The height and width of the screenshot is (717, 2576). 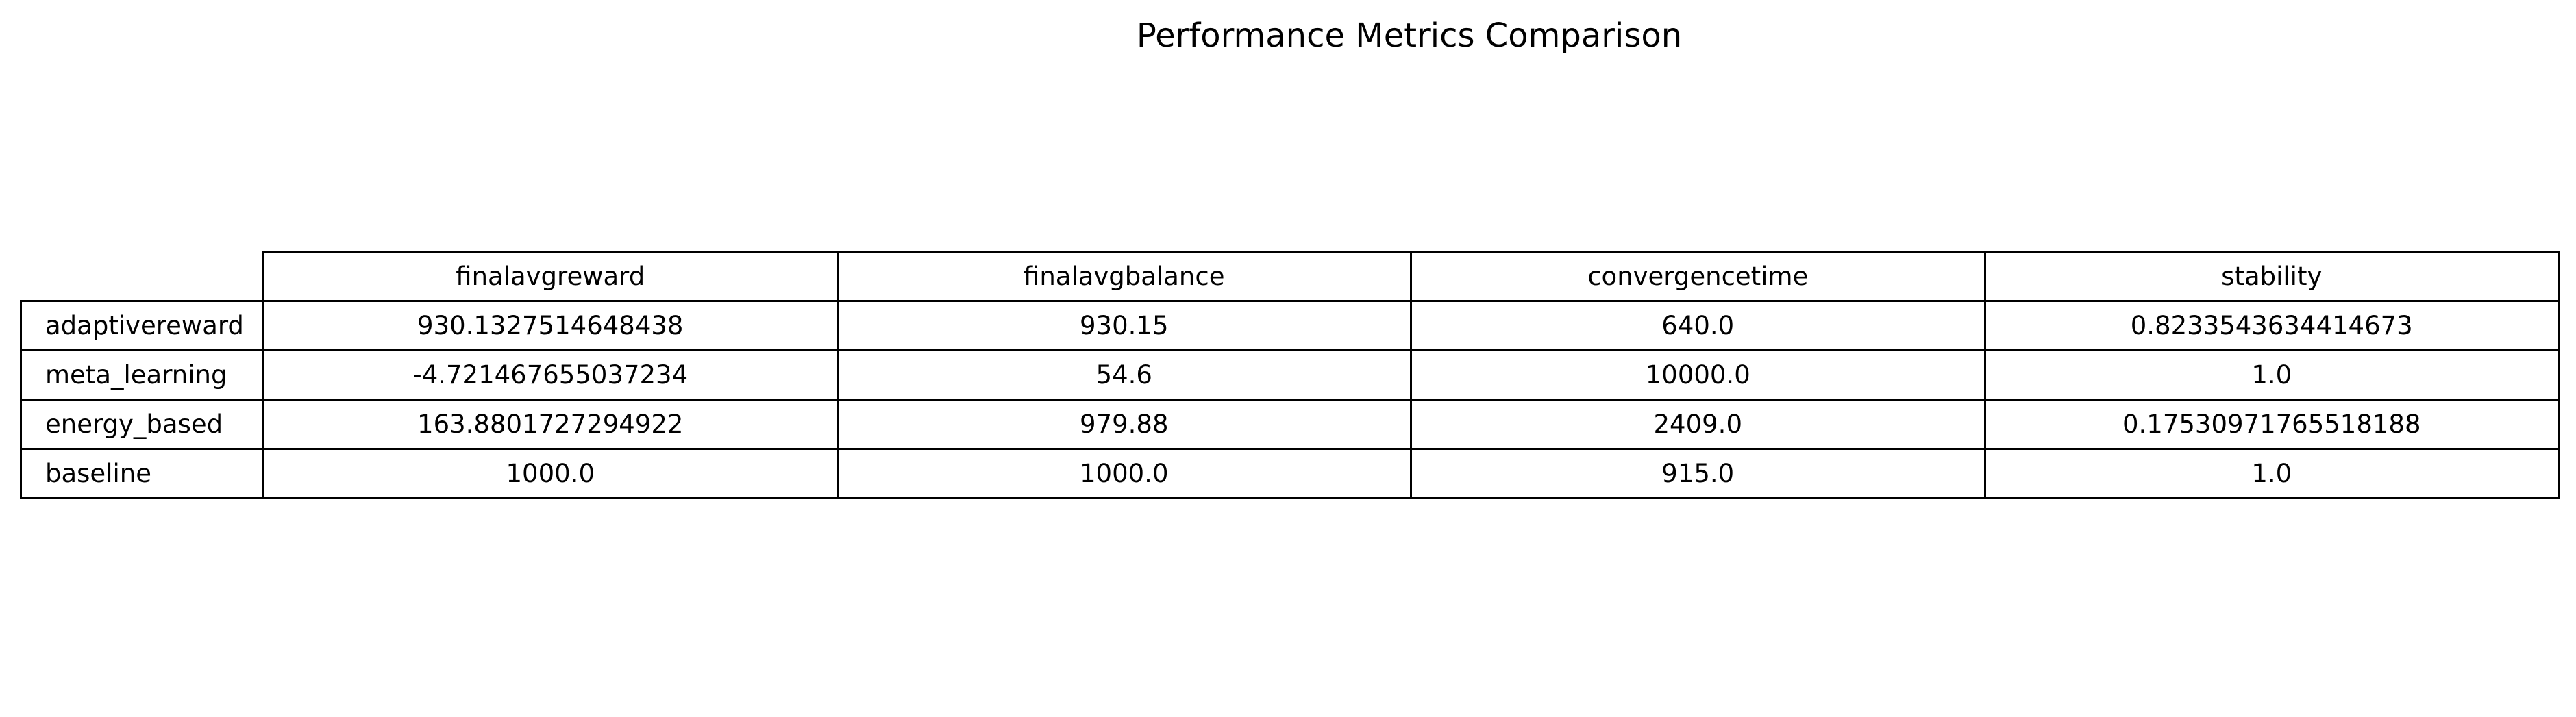 I want to click on table-cell: 163.8801727294922, so click(x=550, y=424).